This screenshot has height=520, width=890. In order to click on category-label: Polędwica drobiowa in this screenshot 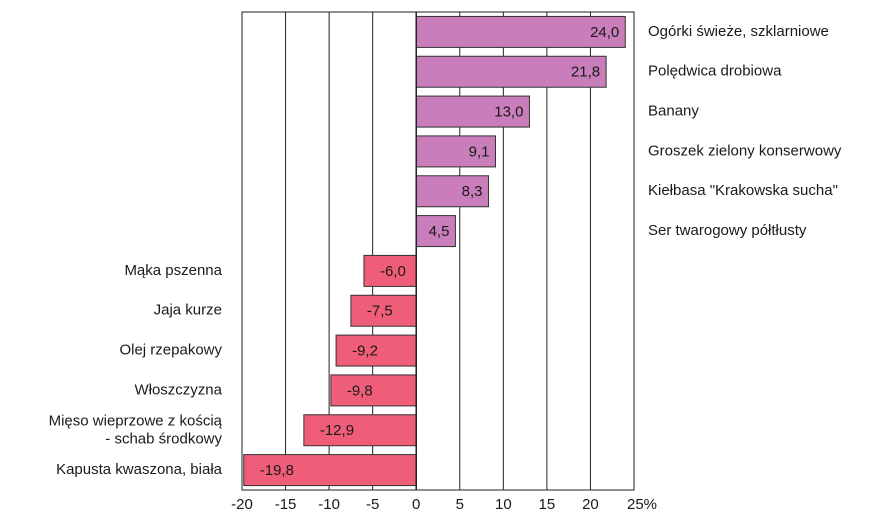, I will do `click(715, 71)`.